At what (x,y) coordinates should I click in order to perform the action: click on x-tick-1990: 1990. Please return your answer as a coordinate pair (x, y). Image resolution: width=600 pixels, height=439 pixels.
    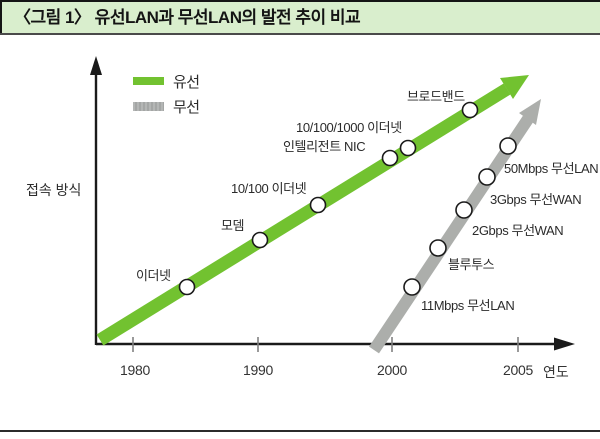
    Looking at the image, I should click on (258, 370).